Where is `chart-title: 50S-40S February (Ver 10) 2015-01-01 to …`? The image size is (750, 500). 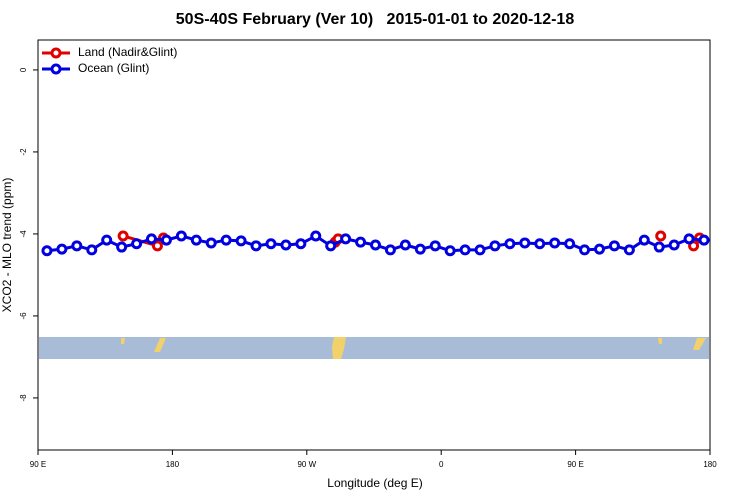
chart-title: 50S-40S February (Ver 10) 2015-01-01 to … is located at coordinates (375, 19).